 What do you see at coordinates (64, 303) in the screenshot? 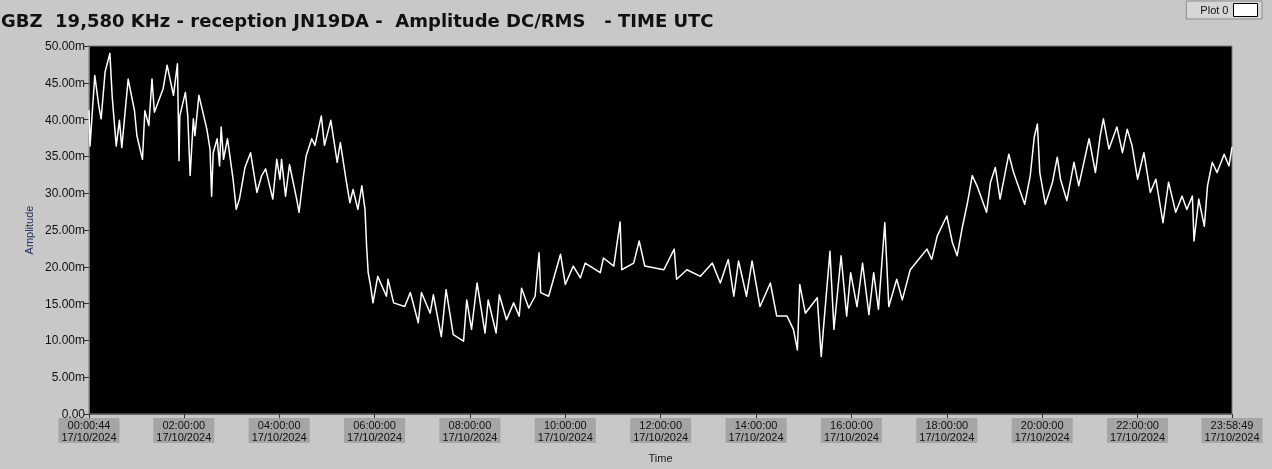
I see `y-tick-label: 15.00m` at bounding box center [64, 303].